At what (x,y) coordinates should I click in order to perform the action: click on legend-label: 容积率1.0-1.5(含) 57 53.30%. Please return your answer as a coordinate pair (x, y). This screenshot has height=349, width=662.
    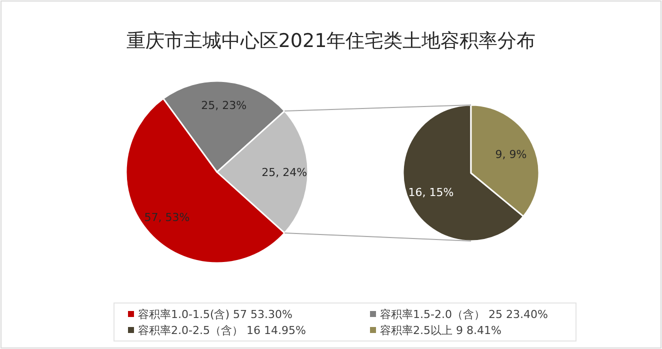
    Looking at the image, I should click on (215, 314).